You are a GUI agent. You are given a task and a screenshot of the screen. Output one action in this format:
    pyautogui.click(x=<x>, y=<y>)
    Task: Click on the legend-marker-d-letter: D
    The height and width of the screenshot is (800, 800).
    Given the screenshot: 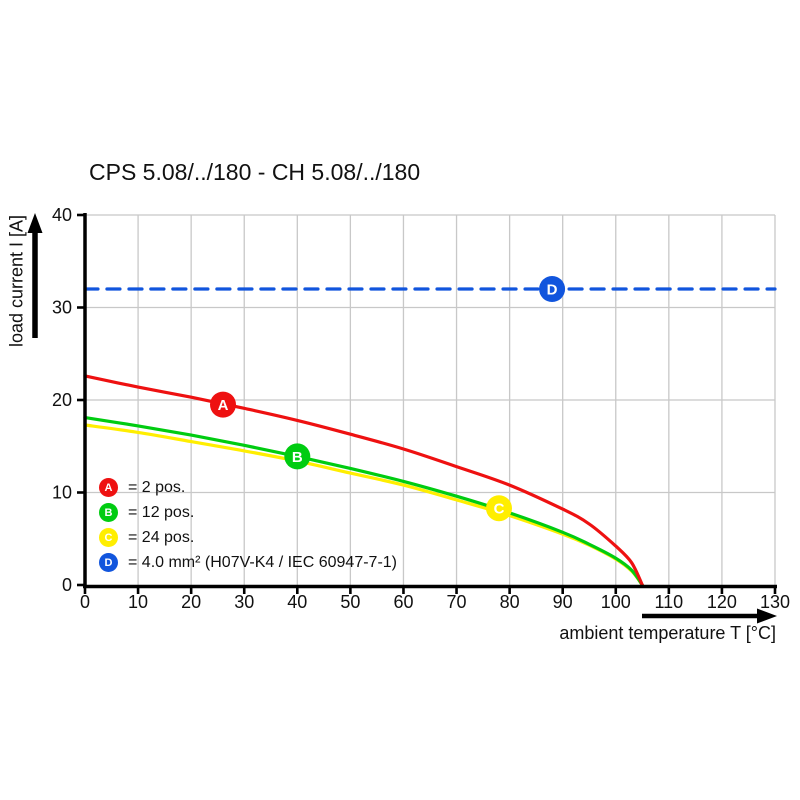 What is the action you would take?
    pyautogui.click(x=108, y=562)
    